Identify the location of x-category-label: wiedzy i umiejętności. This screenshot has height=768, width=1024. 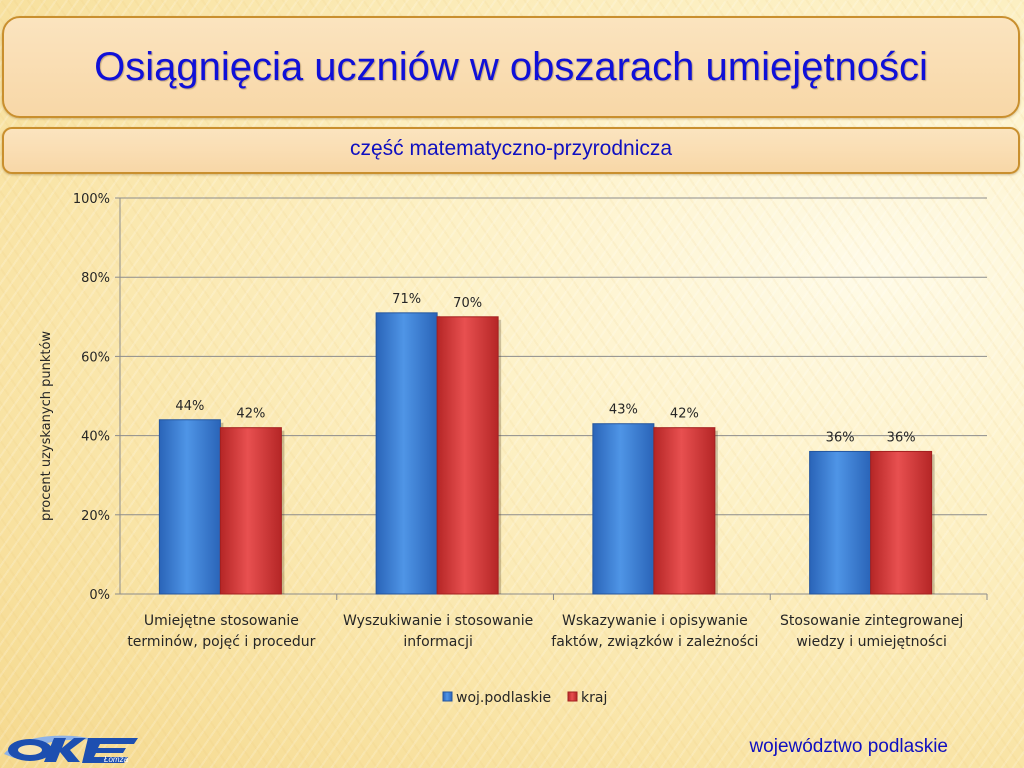
(871, 642).